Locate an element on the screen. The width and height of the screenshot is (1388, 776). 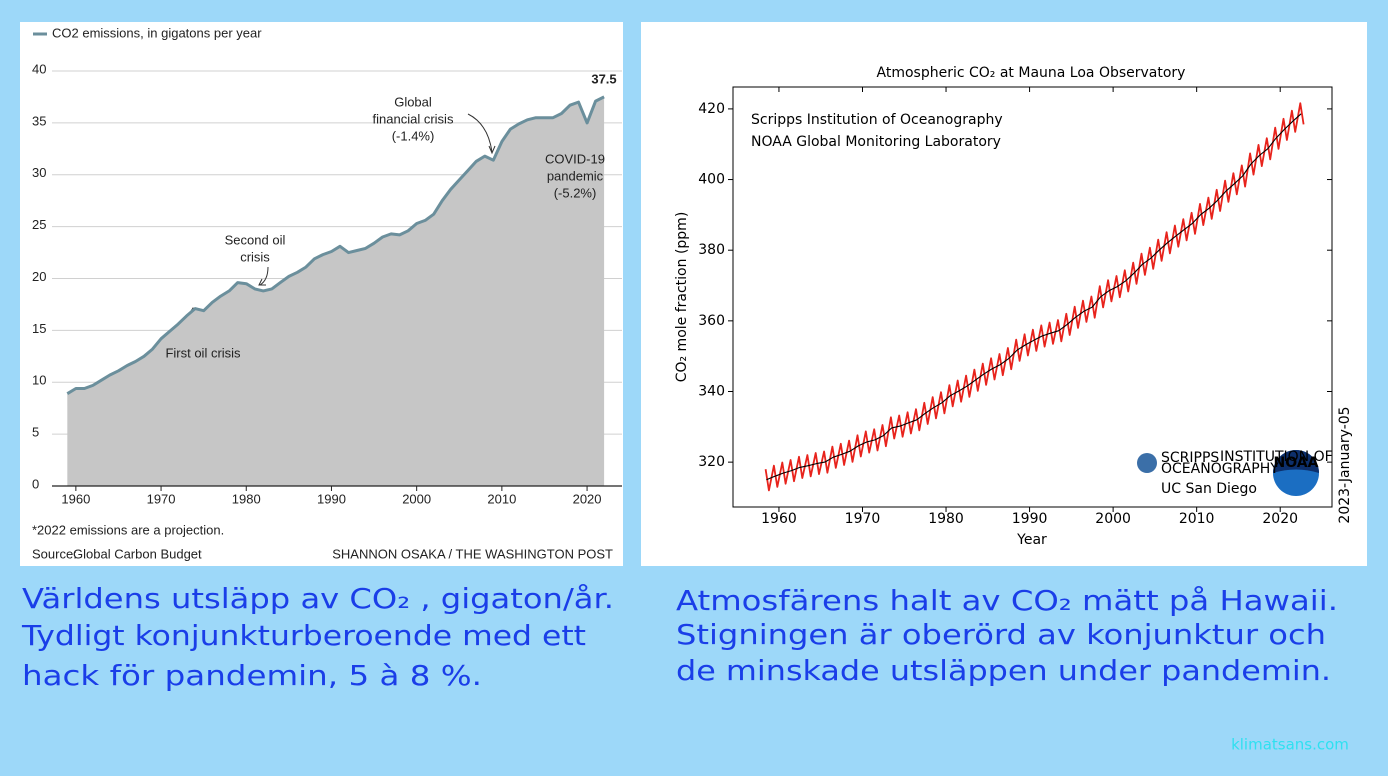
y-tick-label: 380 is located at coordinates (711, 250).